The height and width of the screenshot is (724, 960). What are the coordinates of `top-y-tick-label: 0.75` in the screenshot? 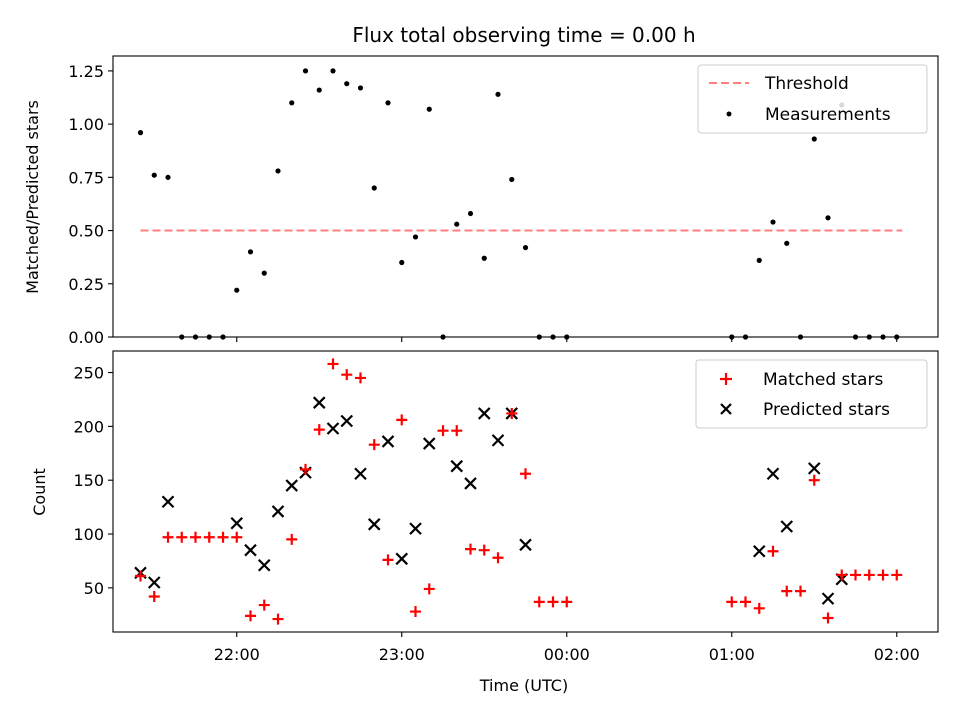 It's located at (86, 177).